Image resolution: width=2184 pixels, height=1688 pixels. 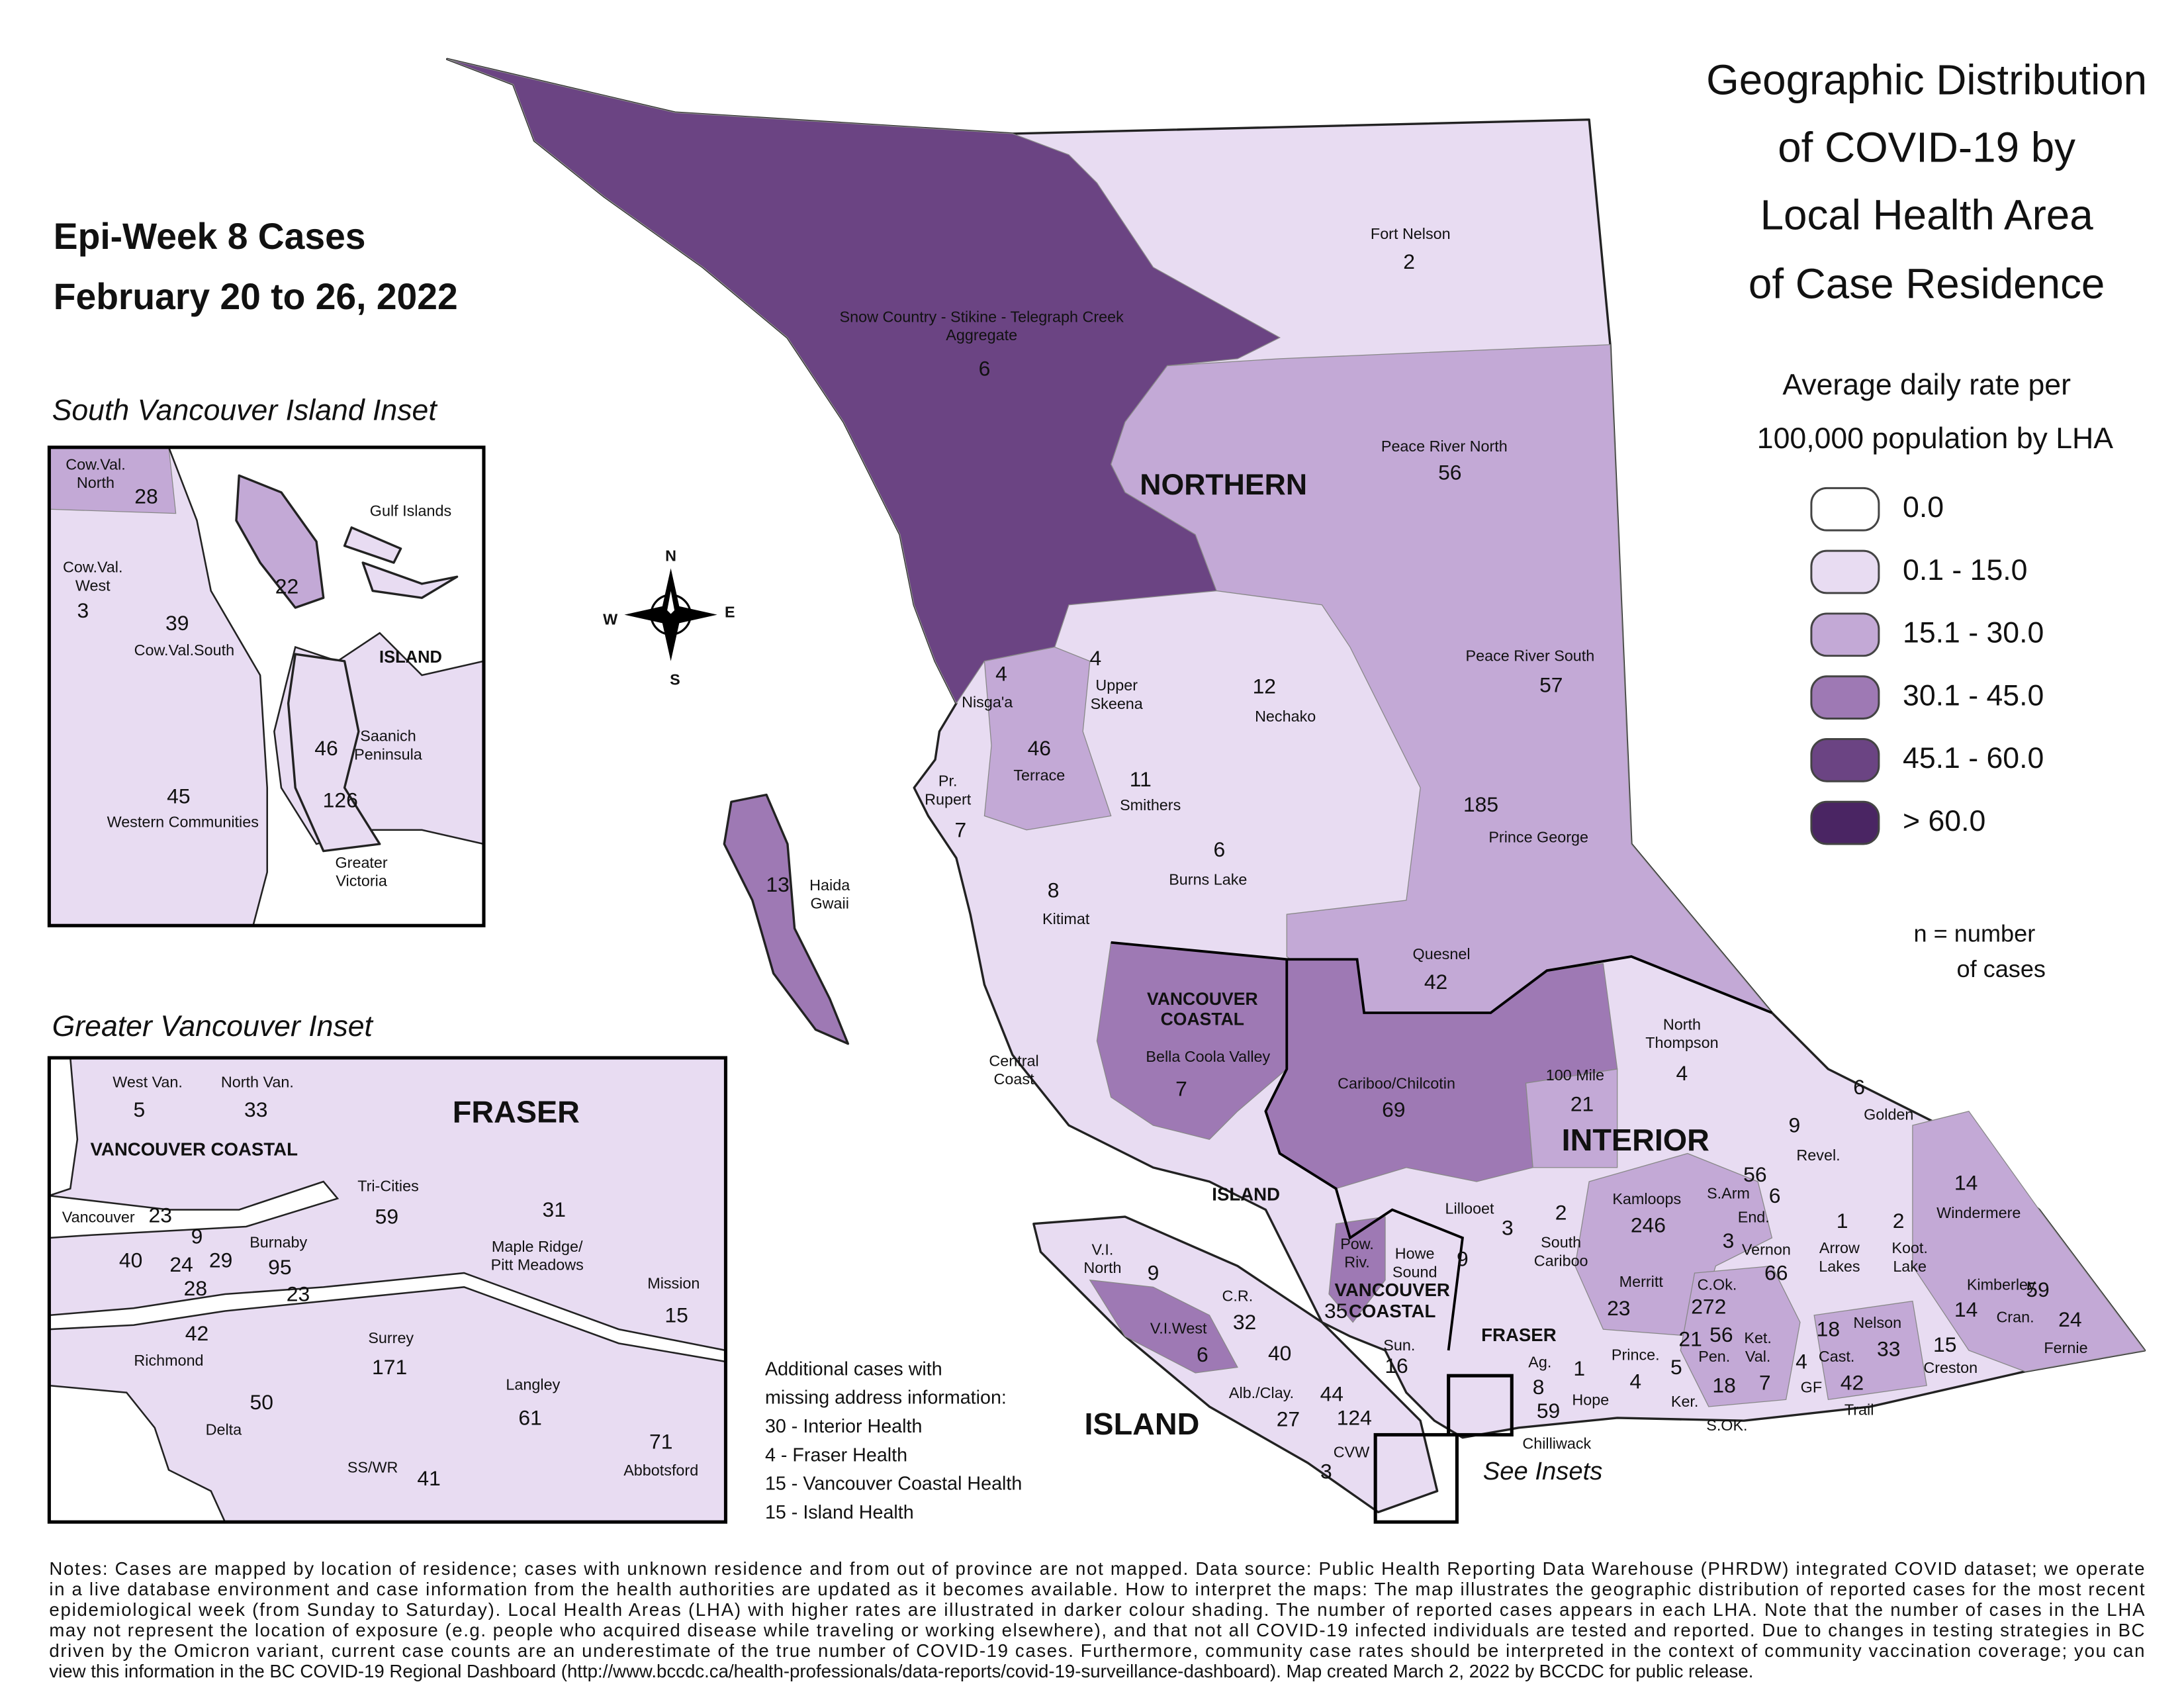 What do you see at coordinates (1538, 837) in the screenshot?
I see `area-name: Prince George` at bounding box center [1538, 837].